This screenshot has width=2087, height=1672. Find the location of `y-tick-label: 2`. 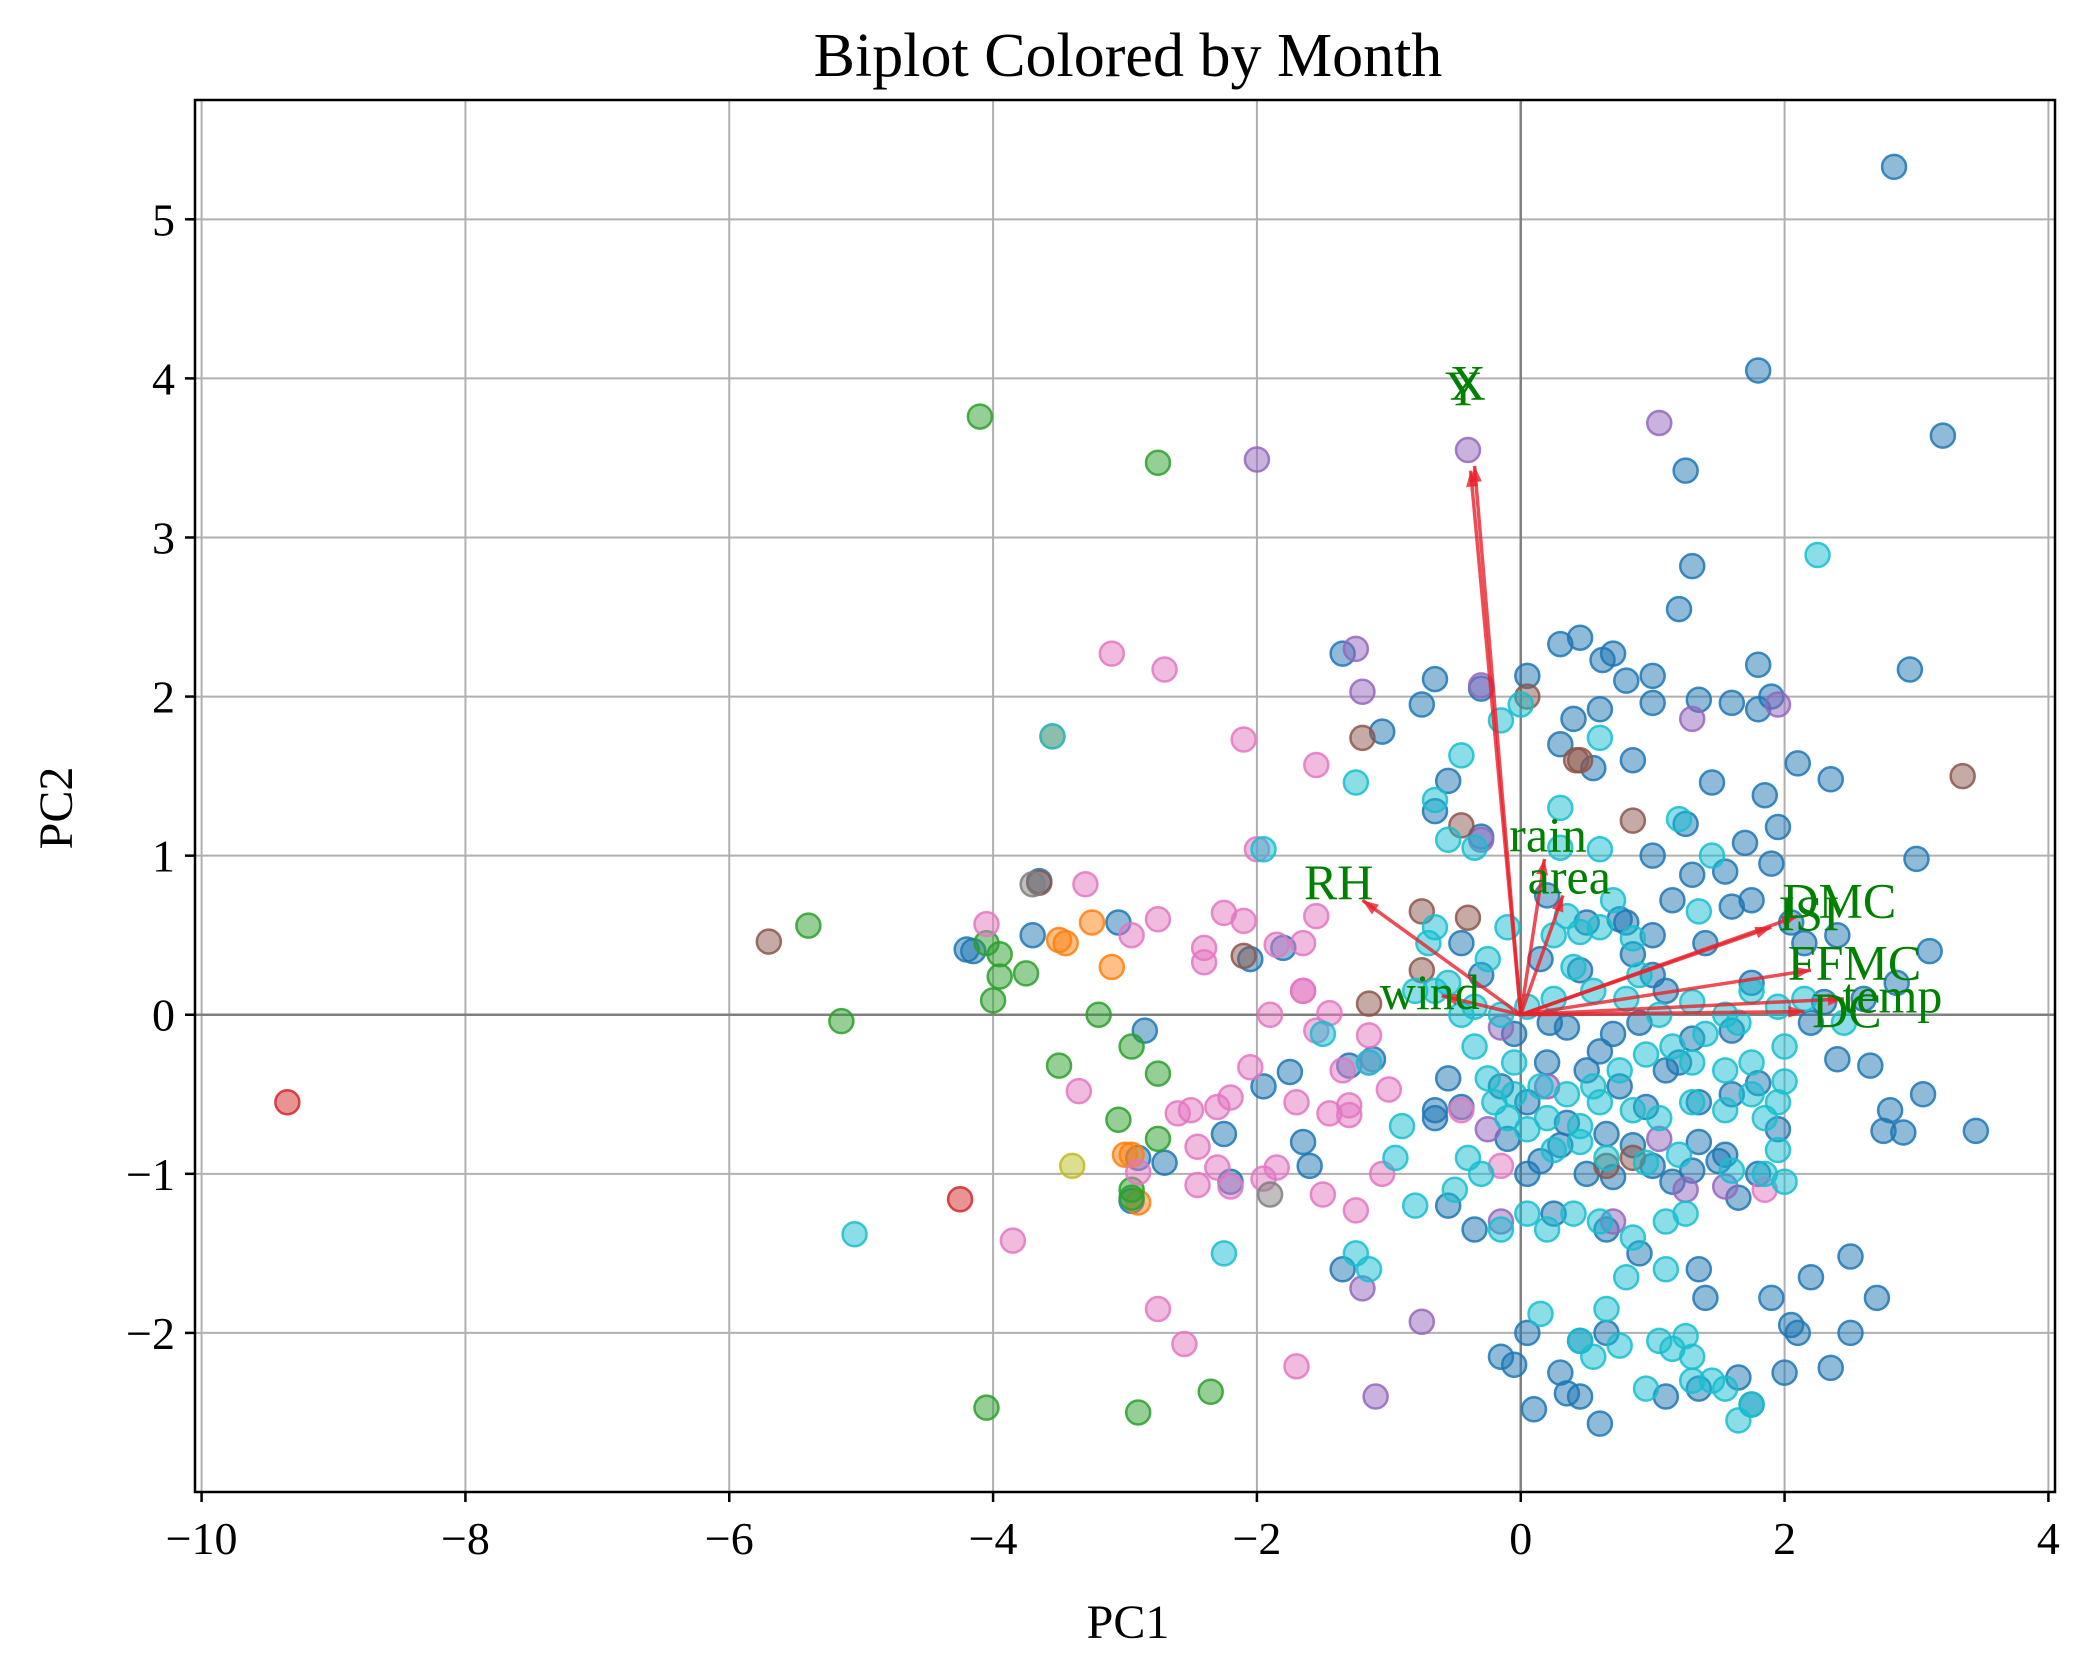

y-tick-label: 2 is located at coordinates (163, 697).